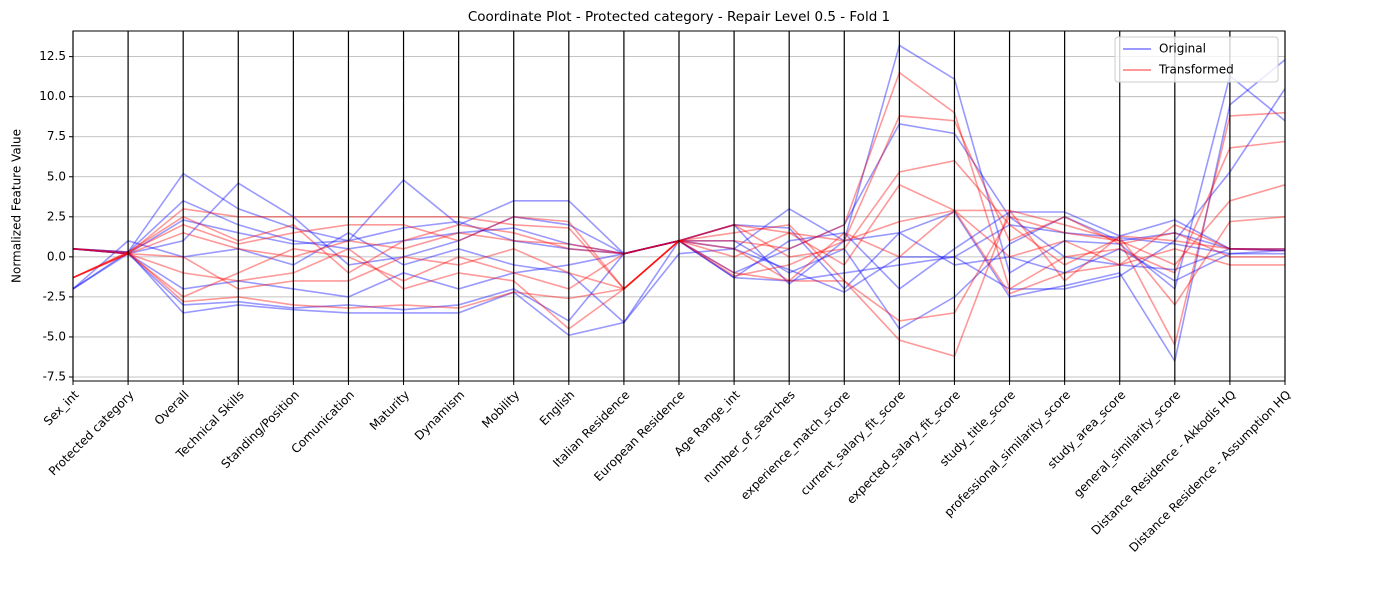 The width and height of the screenshot is (1389, 590). Describe the element at coordinates (1182, 49) in the screenshot. I see `legend-label: Original` at that location.